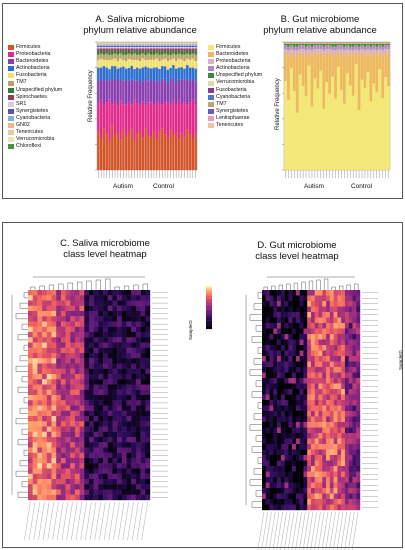  Describe the element at coordinates (31, 96) in the screenshot. I see `panel-a-legend-label: Spirochaetes` at that location.